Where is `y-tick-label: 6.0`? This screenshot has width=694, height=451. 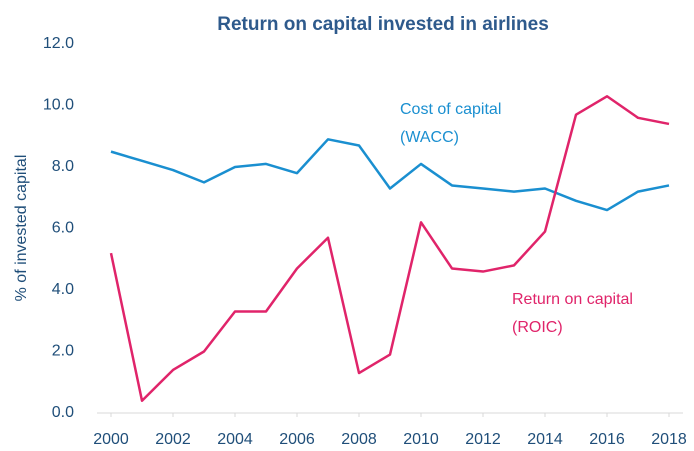 y-tick-label: 6.0 is located at coordinates (63, 228).